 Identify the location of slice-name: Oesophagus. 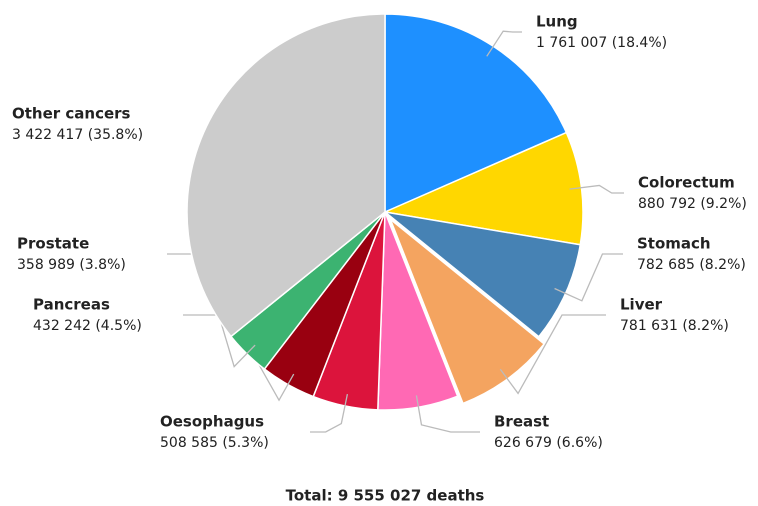
(212, 422).